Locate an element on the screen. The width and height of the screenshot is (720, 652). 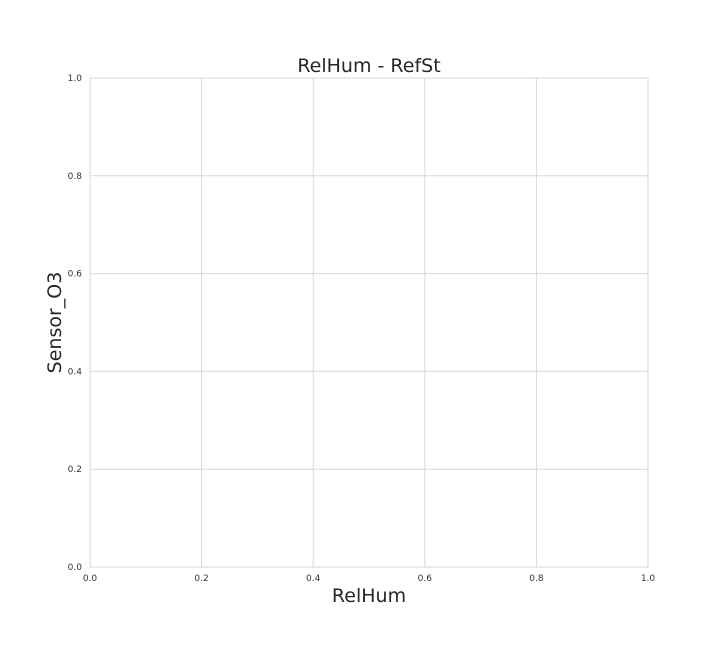
y-tick-label: 0.0 is located at coordinates (75, 568).